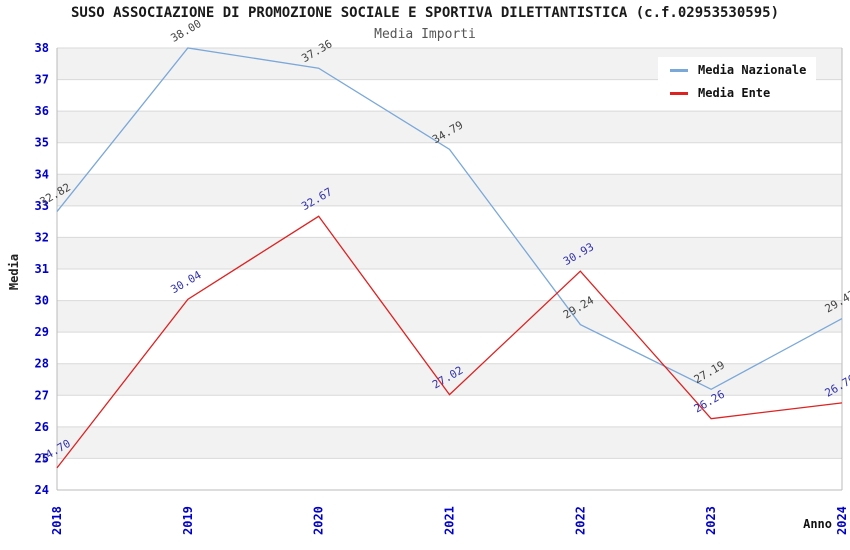 The image size is (850, 550). I want to click on y-tick-label: 35, so click(42, 143).